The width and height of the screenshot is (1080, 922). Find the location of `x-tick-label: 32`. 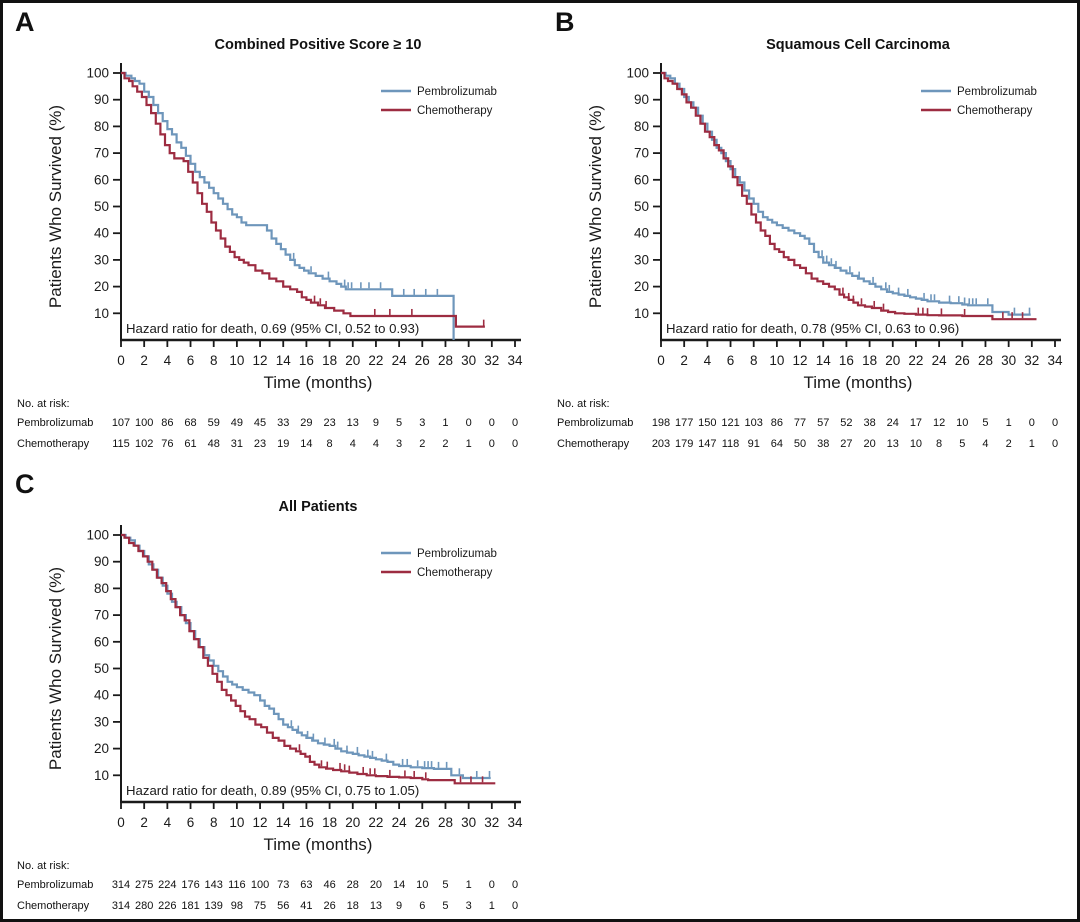

x-tick-label: 32 is located at coordinates (491, 822).